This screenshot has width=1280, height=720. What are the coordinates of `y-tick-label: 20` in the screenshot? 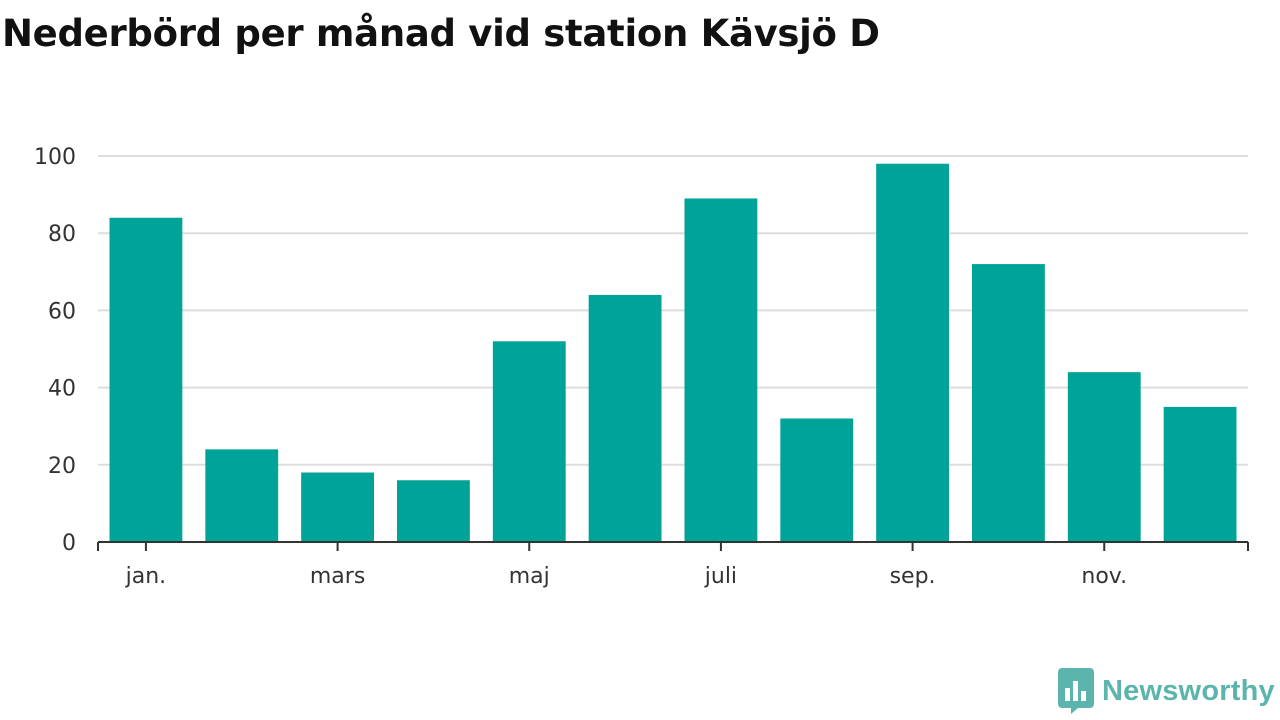 It's located at (62, 466).